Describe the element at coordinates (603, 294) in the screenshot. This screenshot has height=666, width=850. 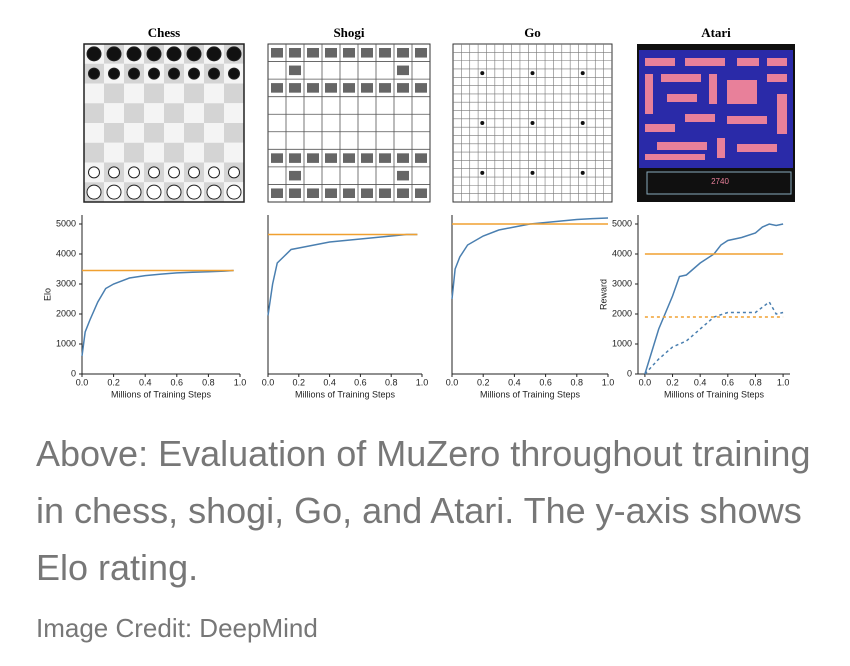
I see `y-axis-label: Reward` at that location.